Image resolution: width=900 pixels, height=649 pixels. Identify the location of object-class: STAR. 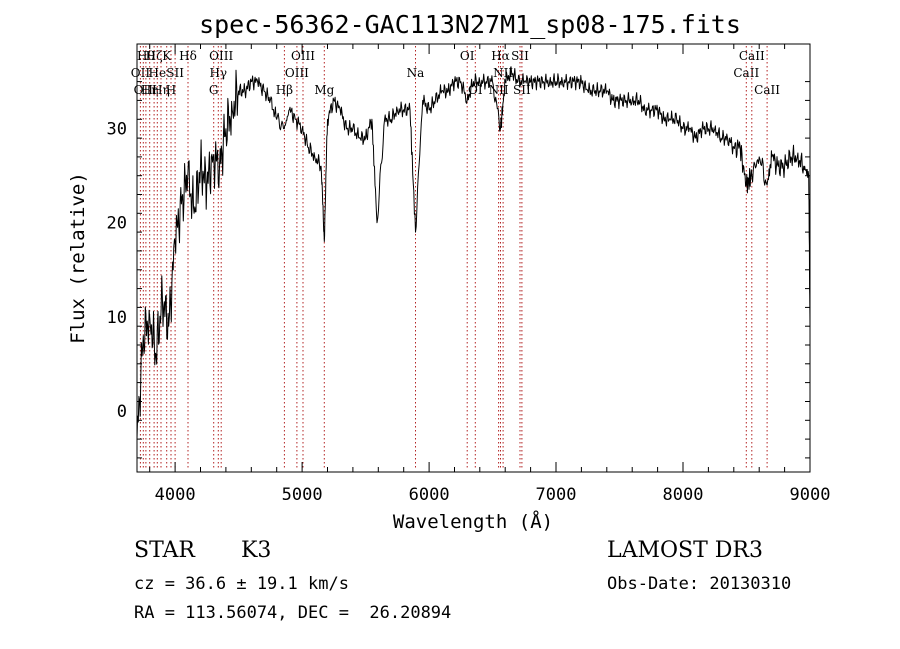
(164, 550).